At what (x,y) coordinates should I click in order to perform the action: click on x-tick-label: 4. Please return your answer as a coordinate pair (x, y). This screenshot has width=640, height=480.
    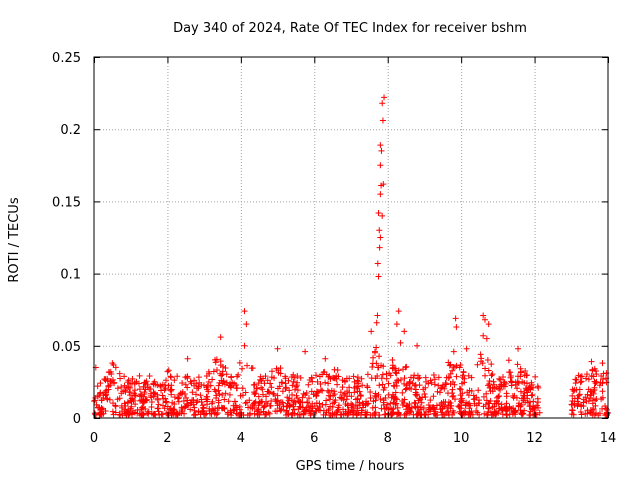
    Looking at the image, I should click on (241, 438).